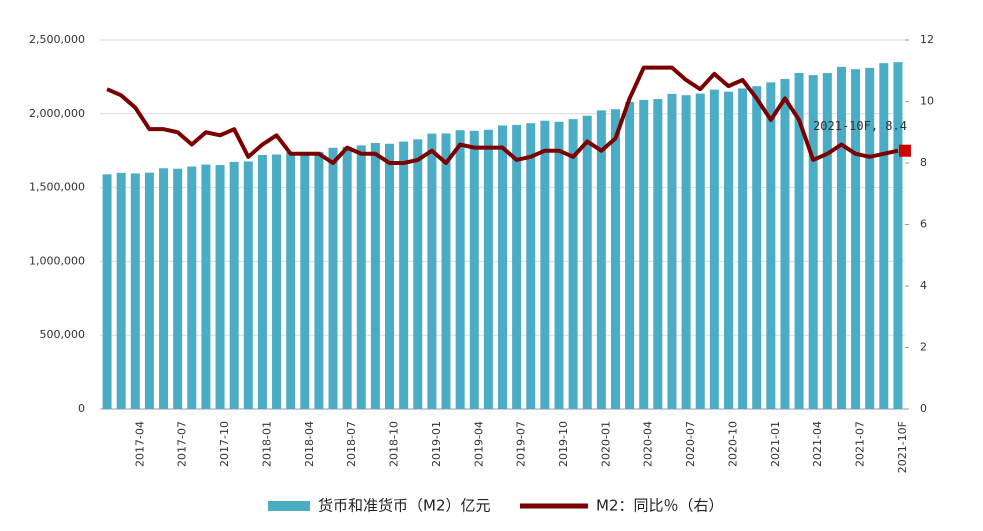  What do you see at coordinates (732, 444) in the screenshot?
I see `x-tick-label: 2020-10` at bounding box center [732, 444].